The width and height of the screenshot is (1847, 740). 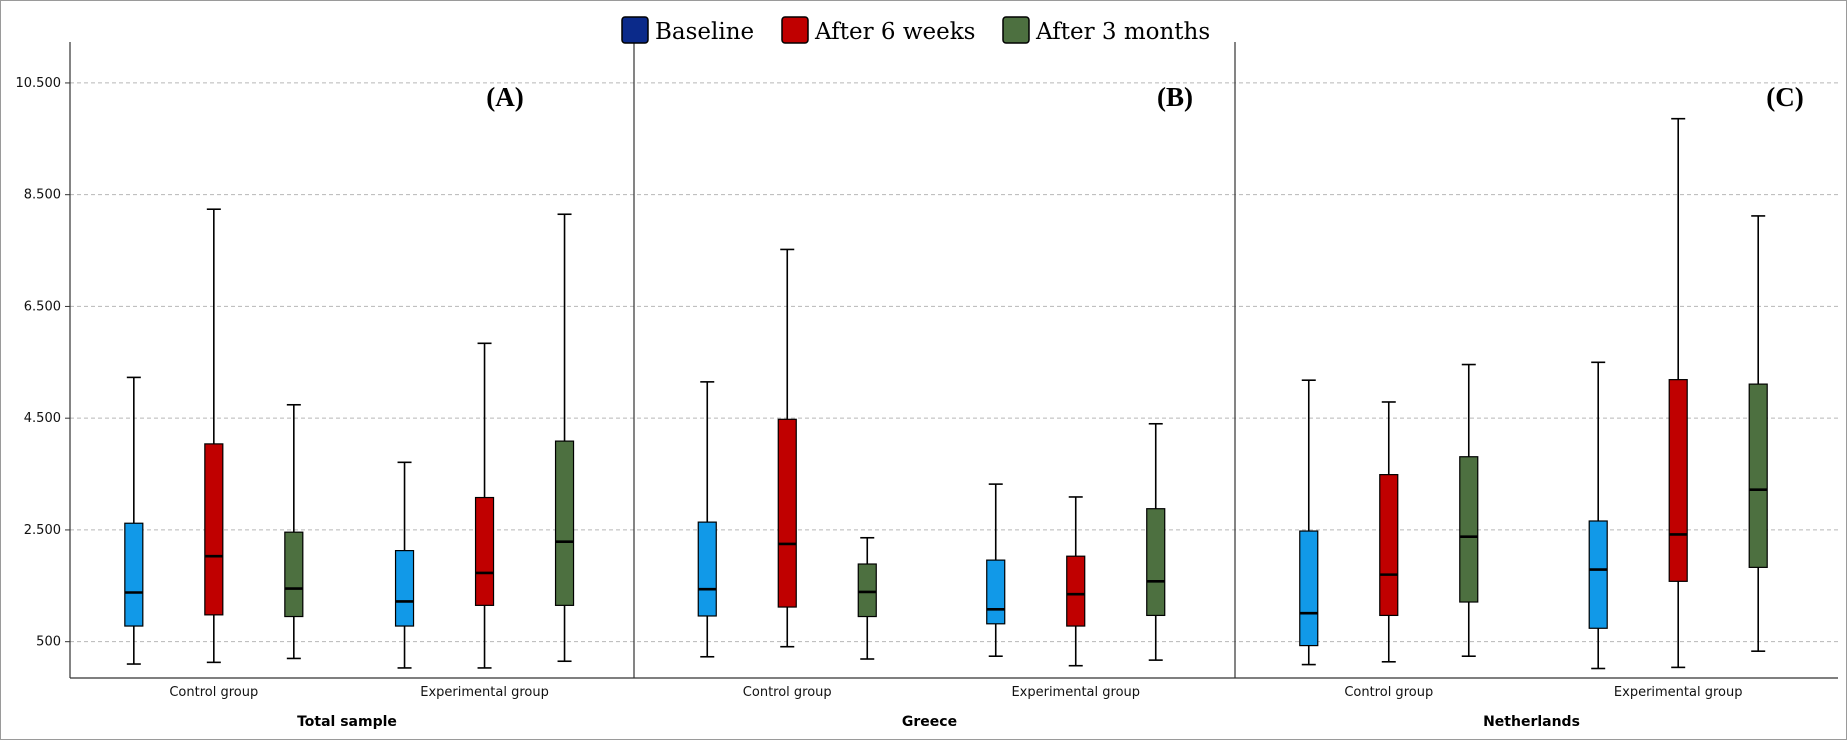 What do you see at coordinates (39, 83) in the screenshot?
I see `y-tick-label: 10.500` at bounding box center [39, 83].